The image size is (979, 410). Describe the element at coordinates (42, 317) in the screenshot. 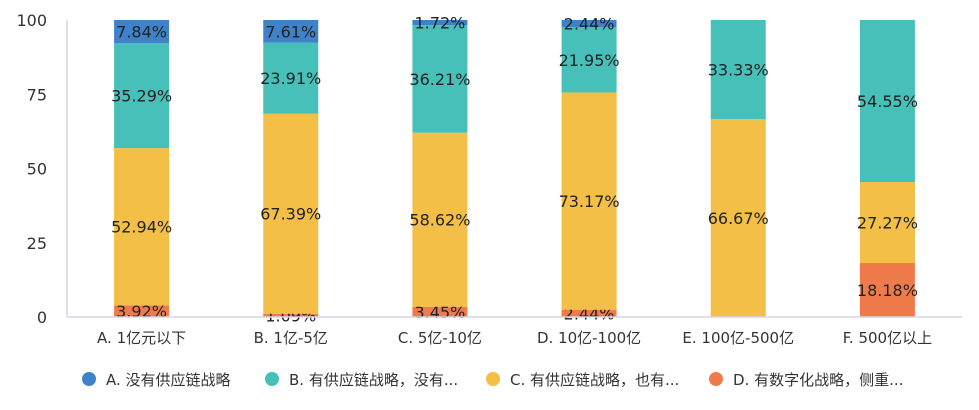

I see `y-tick-label: 0` at that location.